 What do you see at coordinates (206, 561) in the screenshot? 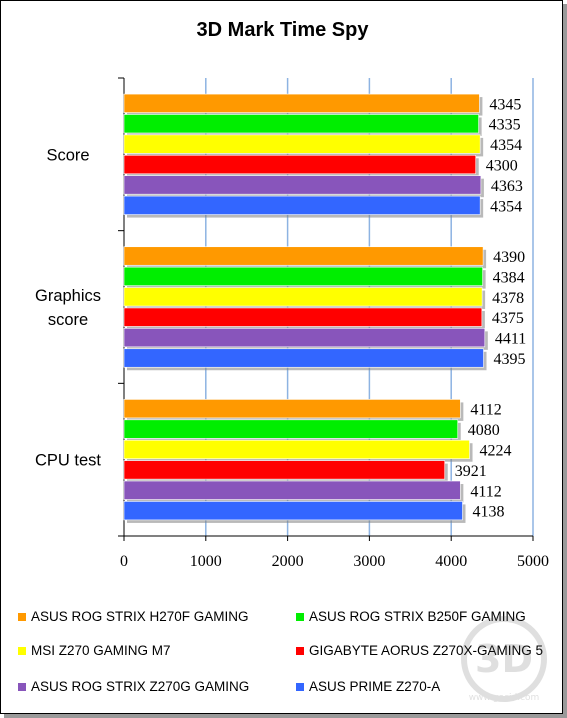
I see `x-tick-label: 1000` at bounding box center [206, 561].